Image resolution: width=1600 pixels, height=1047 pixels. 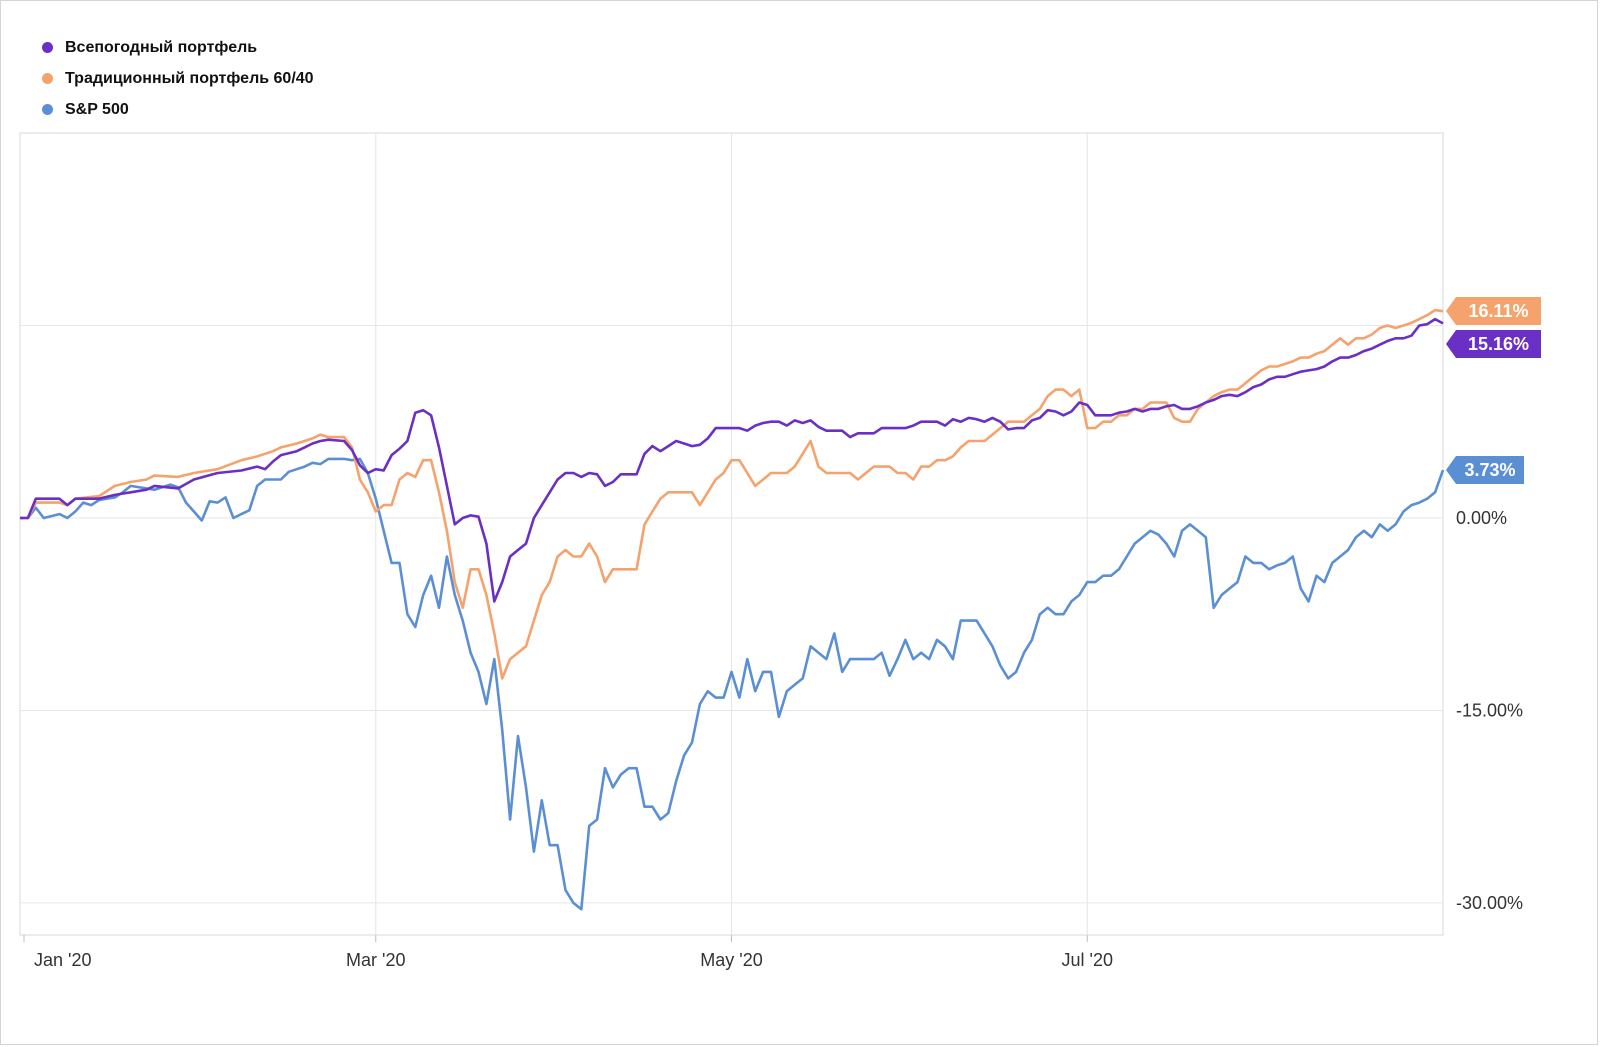 What do you see at coordinates (1489, 903) in the screenshot?
I see `y-tick-label: -30.00%` at bounding box center [1489, 903].